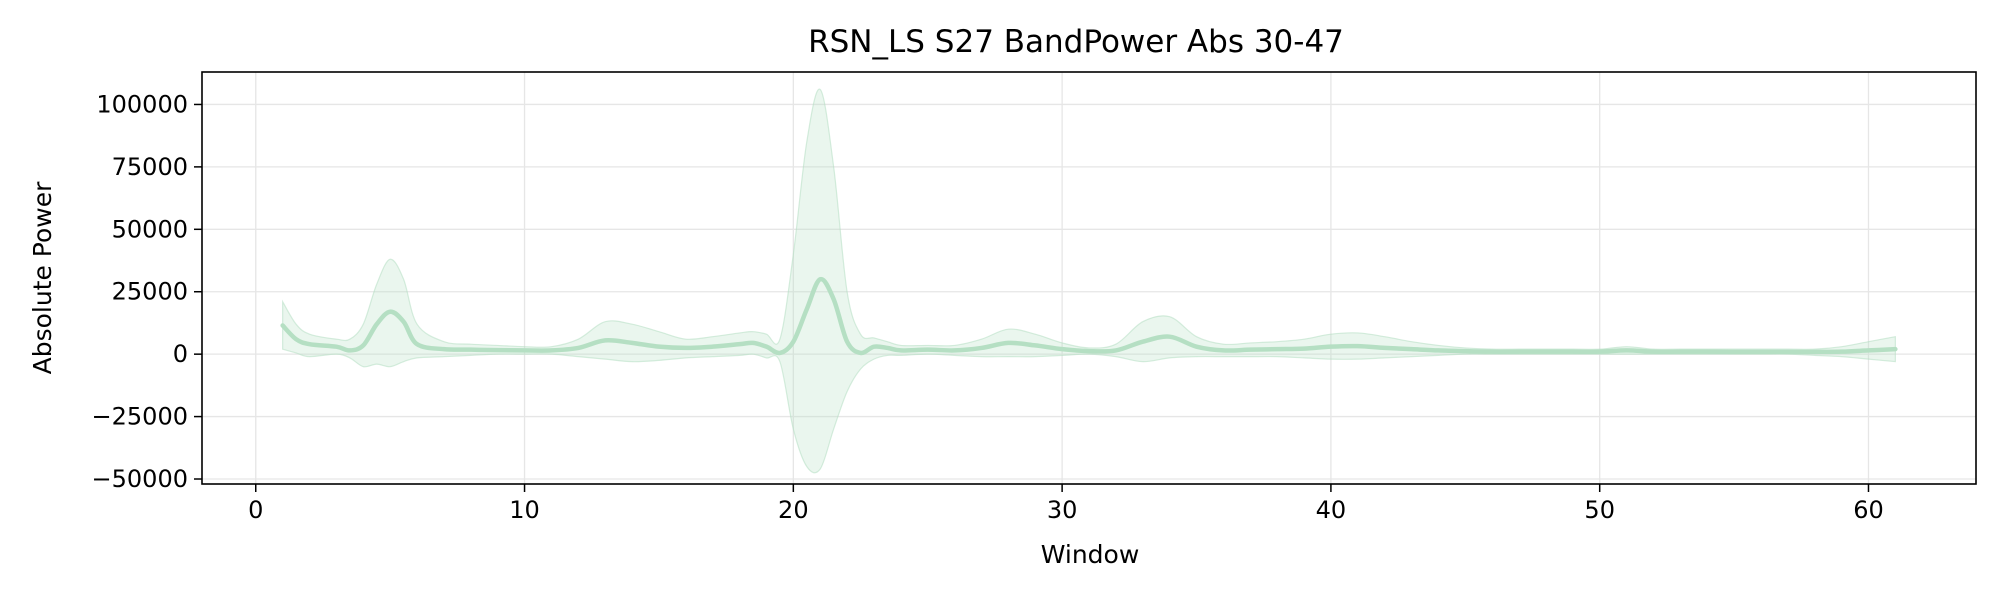 Image resolution: width=2000 pixels, height=600 pixels. Describe the element at coordinates (42, 278) in the screenshot. I see `y-axis-label: Absolute Power` at that location.